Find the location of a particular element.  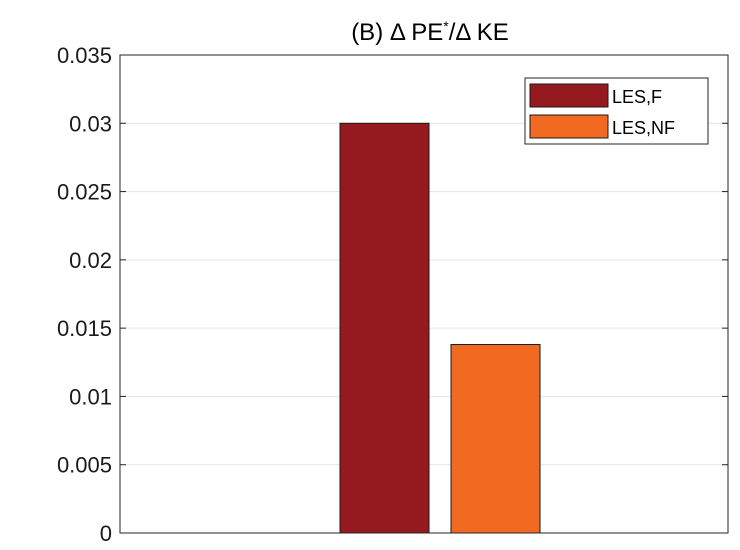

legend-swatch-les-nf is located at coordinates (569, 126).